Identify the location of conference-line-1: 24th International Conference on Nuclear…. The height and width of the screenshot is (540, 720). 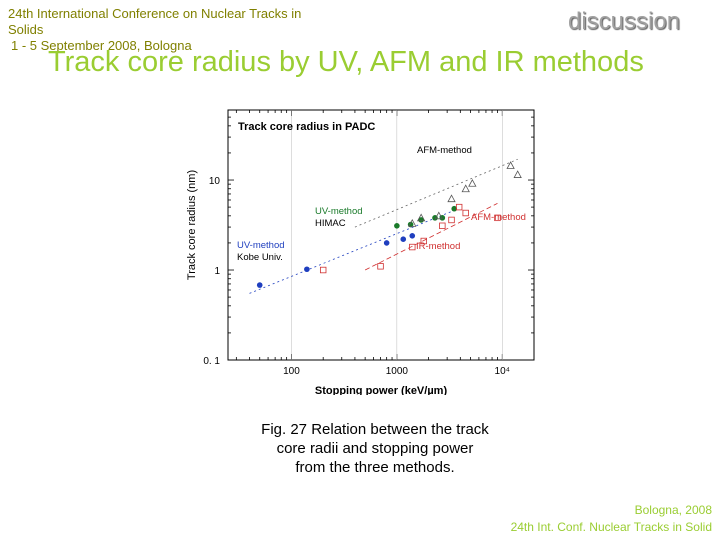
(155, 13).